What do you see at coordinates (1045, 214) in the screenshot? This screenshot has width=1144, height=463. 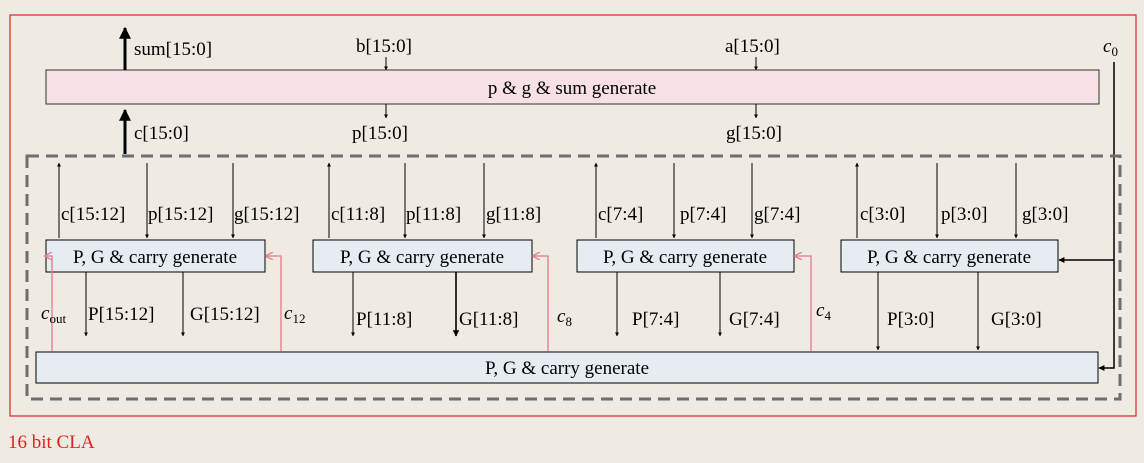 I see `group-g-label: g[3:0]` at bounding box center [1045, 214].